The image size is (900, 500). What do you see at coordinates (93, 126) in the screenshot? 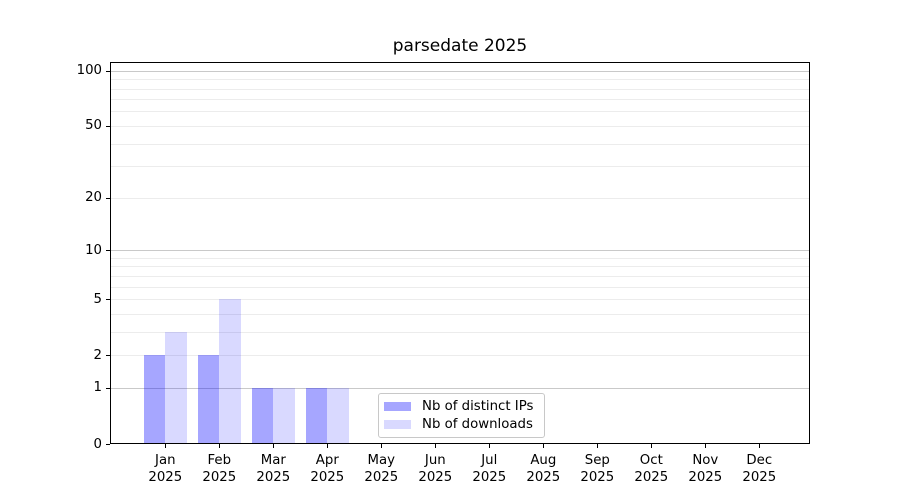
I see `y-tick-label: 50` at bounding box center [93, 126].